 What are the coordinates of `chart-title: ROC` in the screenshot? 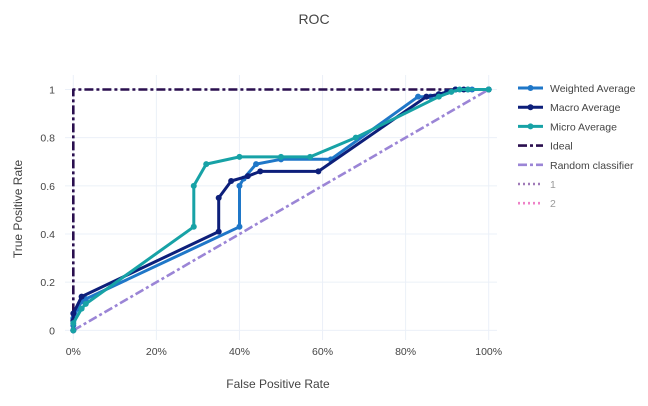 It's located at (313, 19).